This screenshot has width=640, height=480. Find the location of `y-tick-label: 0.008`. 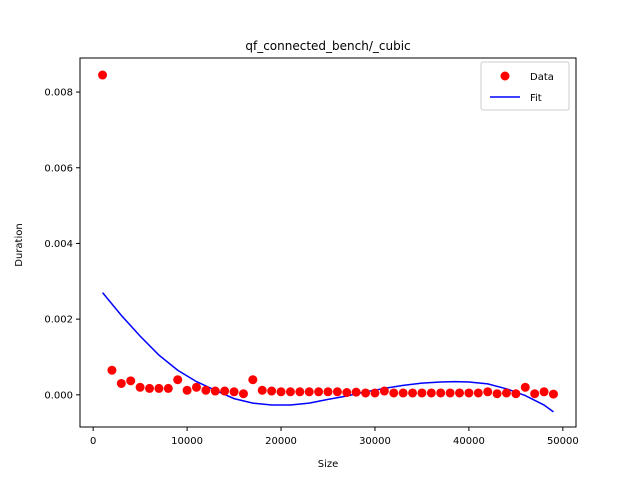

y-tick-label: 0.008 is located at coordinates (58, 93).